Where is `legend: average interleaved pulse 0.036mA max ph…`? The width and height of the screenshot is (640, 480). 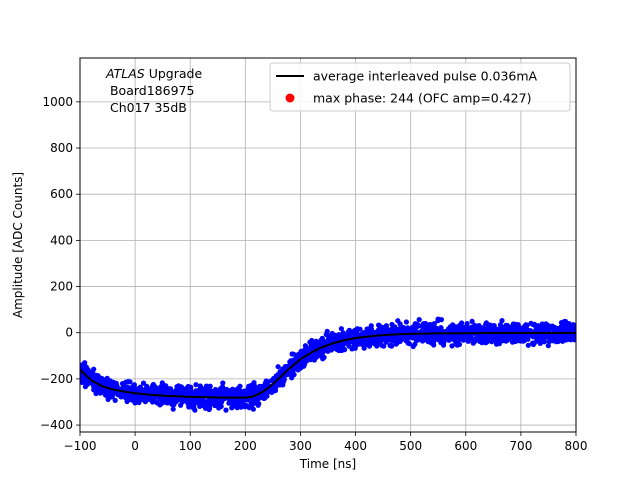
legend: average interleaved pulse 0.036mA max ph… is located at coordinates (420, 87).